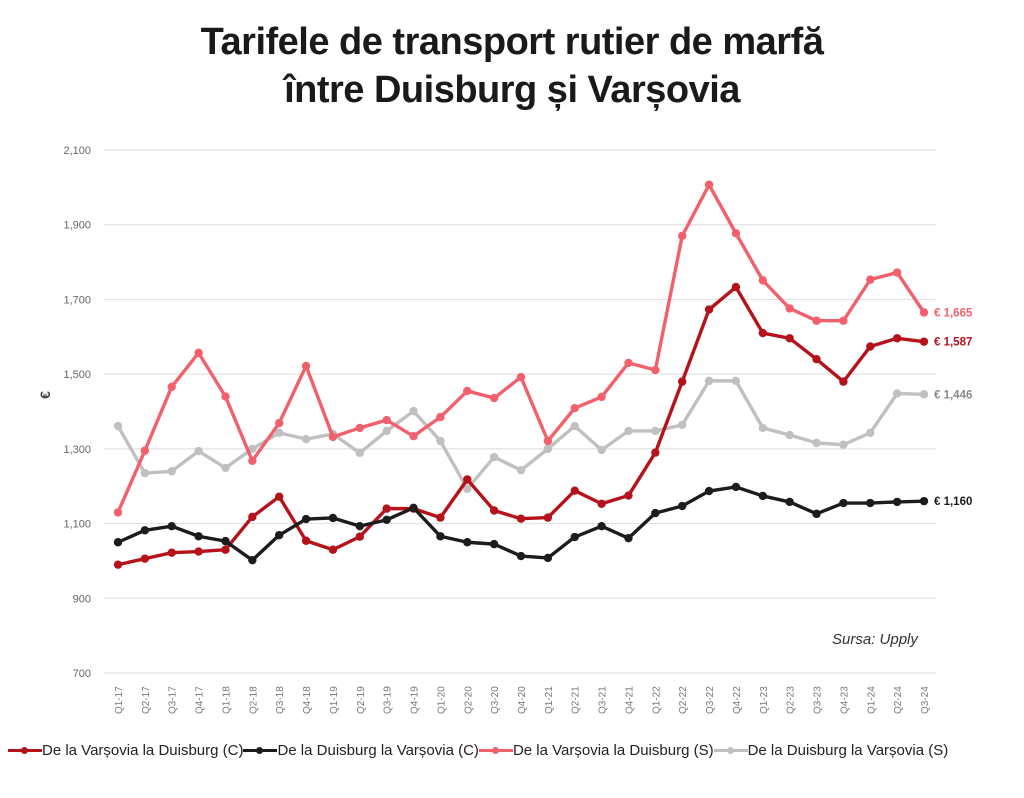 Image resolution: width=1024 pixels, height=798 pixels. What do you see at coordinates (576, 700) in the screenshot?
I see `x-tick-label: Q2-21` at bounding box center [576, 700].